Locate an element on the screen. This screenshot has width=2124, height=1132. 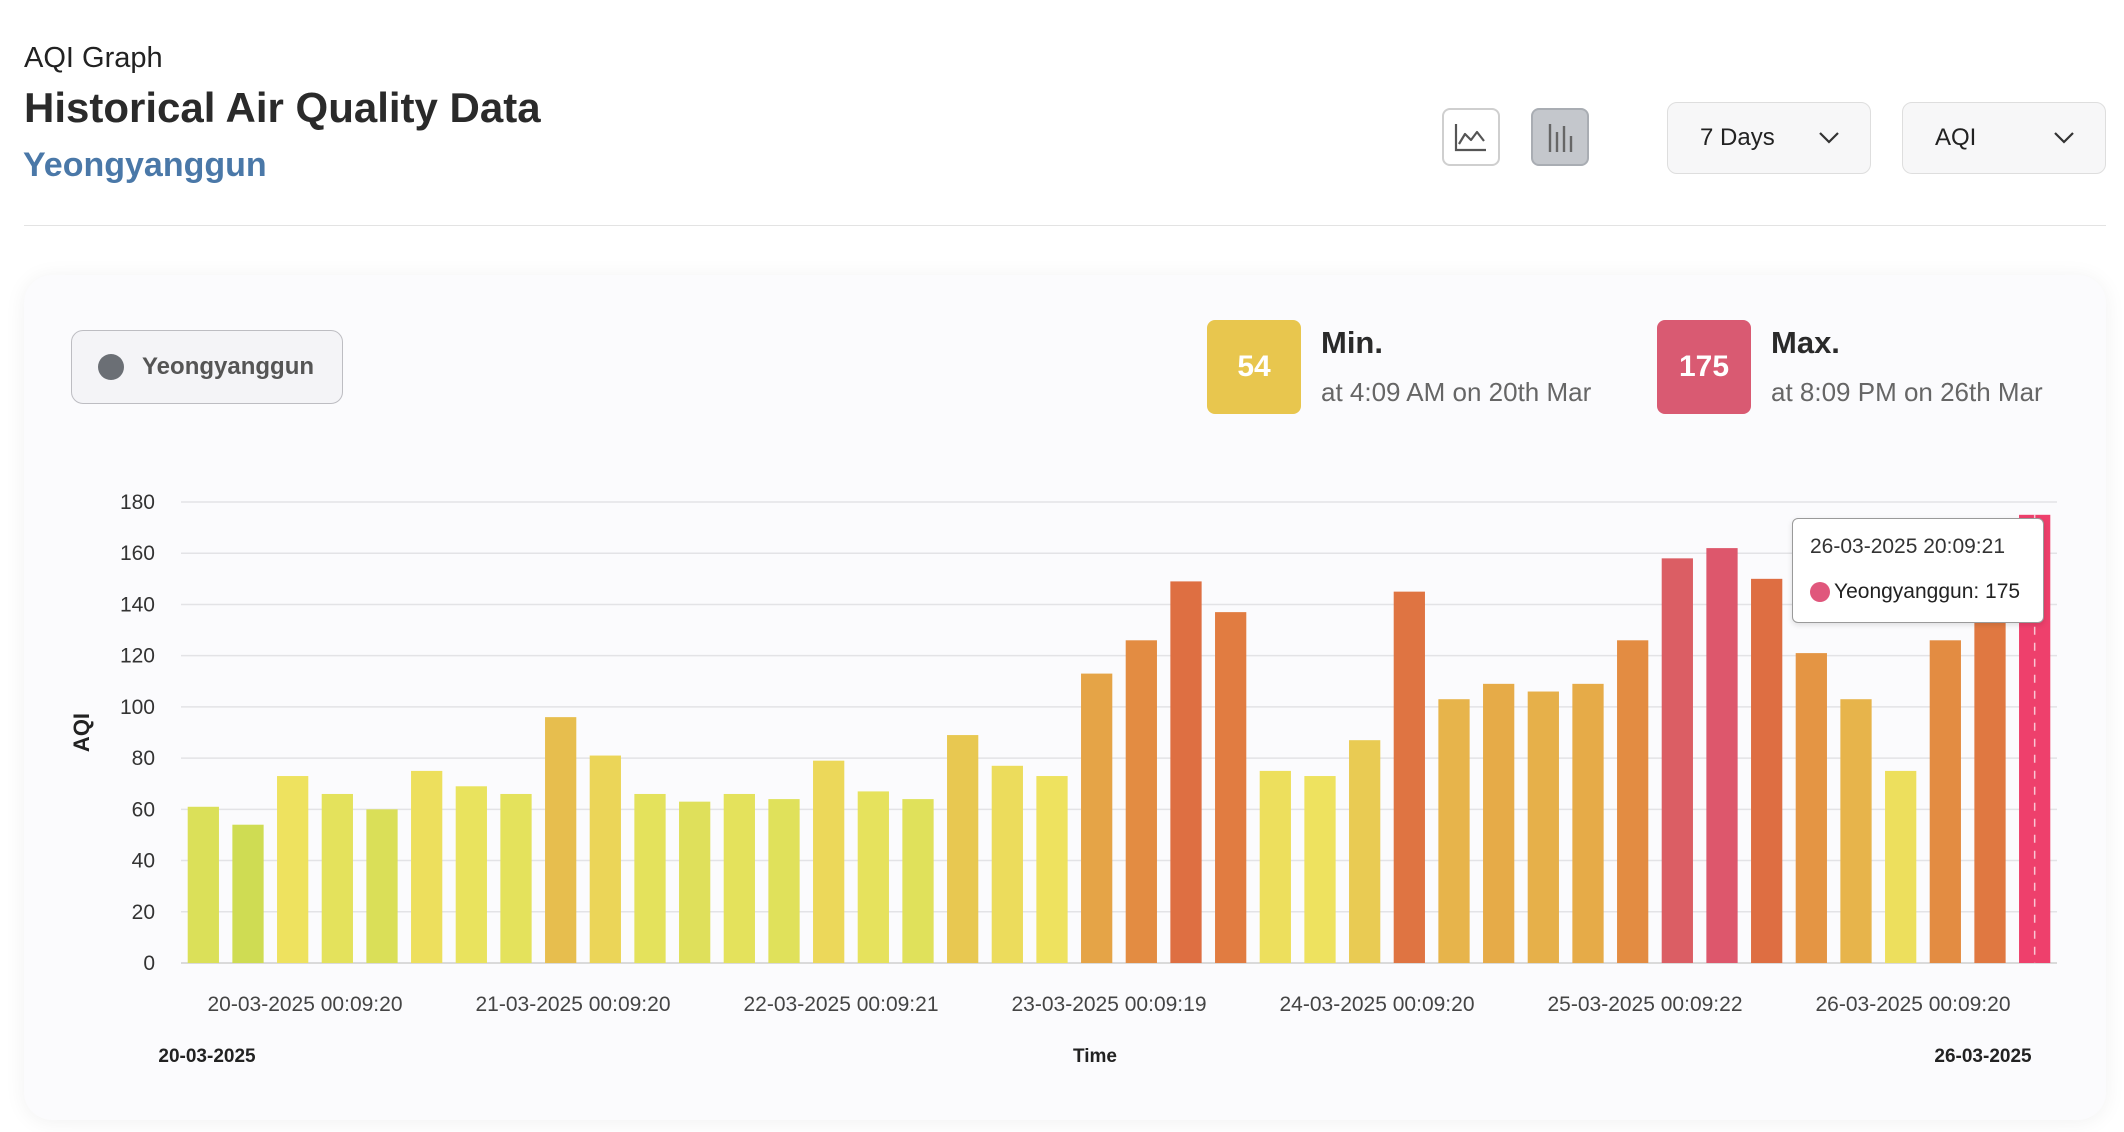
bar-chart-toggle-button is located at coordinates (1560, 137).